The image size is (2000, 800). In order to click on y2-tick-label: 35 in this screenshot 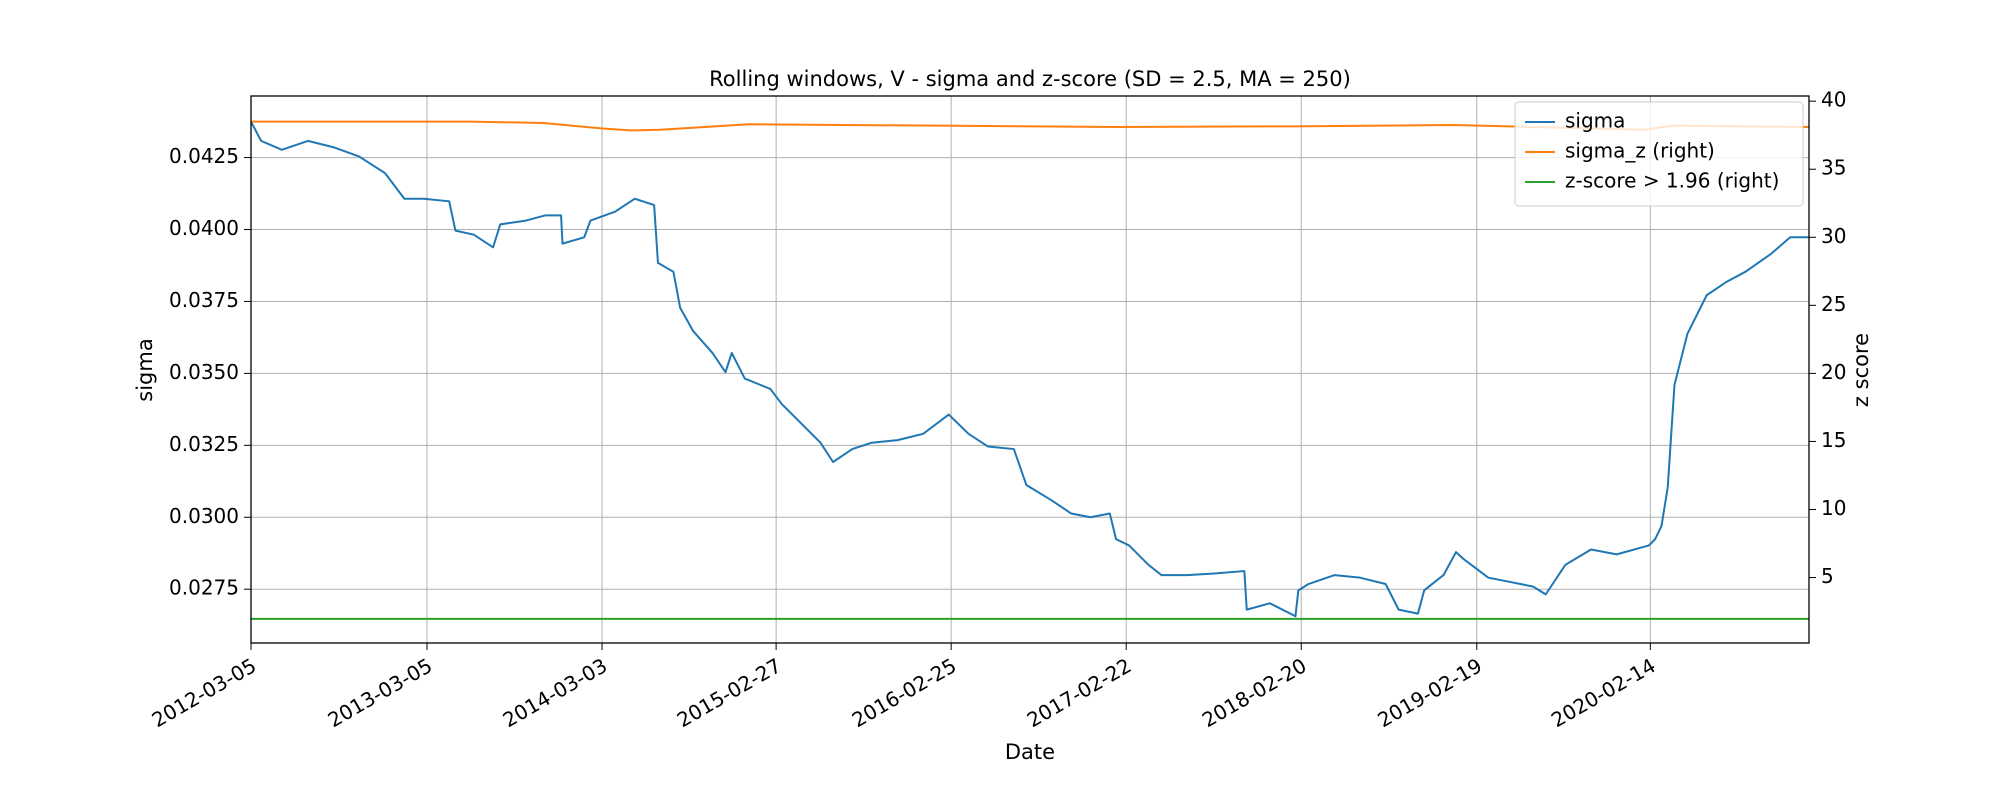, I will do `click(1833, 168)`.